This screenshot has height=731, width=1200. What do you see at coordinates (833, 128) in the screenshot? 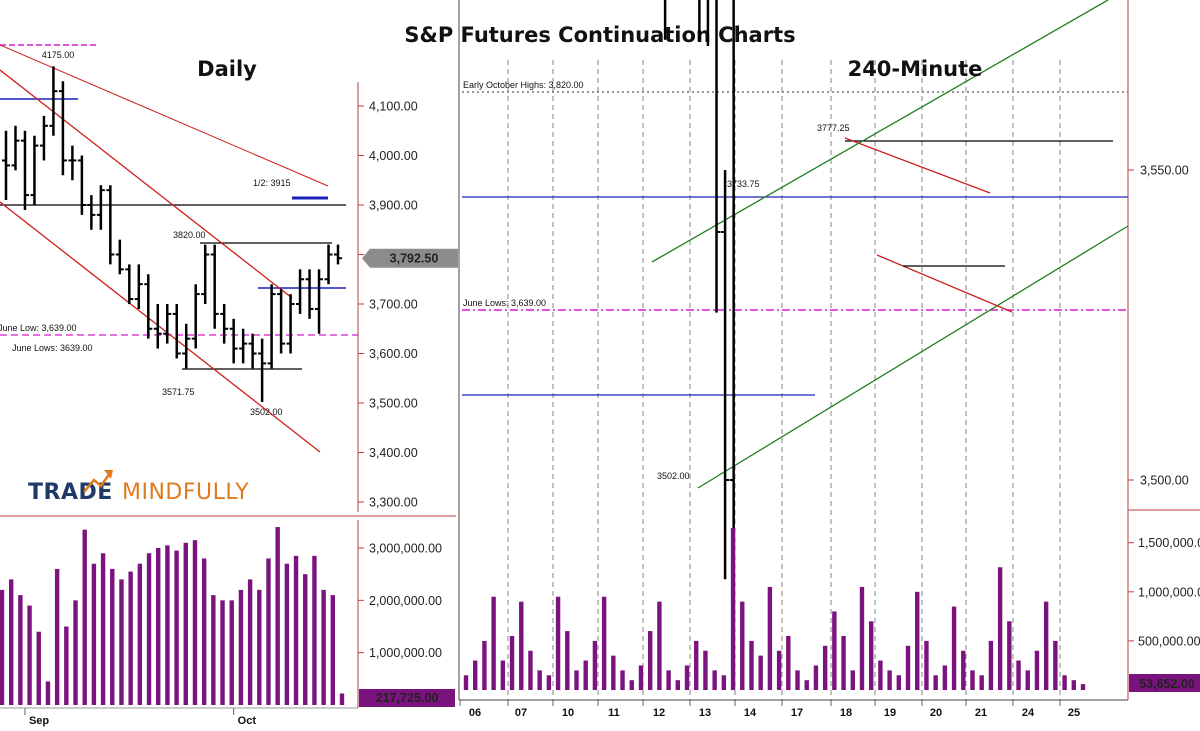
I see `intra-annotation: 3777.25` at bounding box center [833, 128].